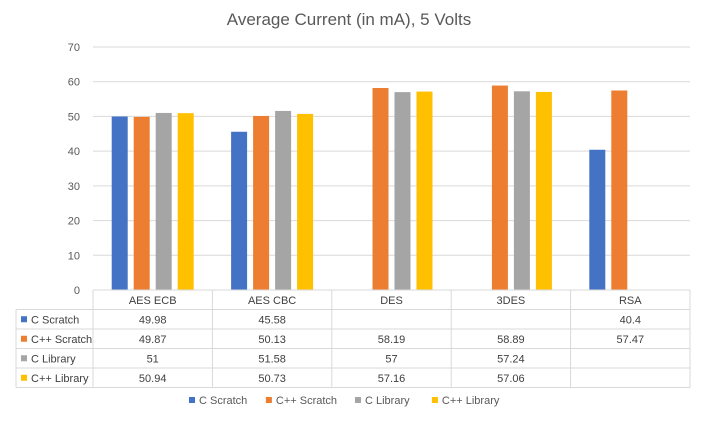 Image resolution: width=706 pixels, height=421 pixels. Describe the element at coordinates (153, 320) in the screenshot. I see `table-value: 49.98` at that location.